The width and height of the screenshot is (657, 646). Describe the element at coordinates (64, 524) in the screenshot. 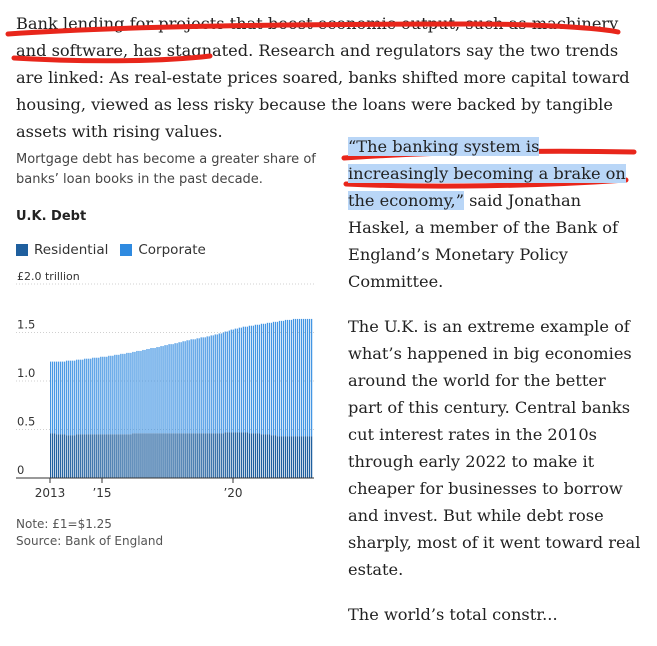

I see `chart-note: Note: £1=$1.25` at that location.